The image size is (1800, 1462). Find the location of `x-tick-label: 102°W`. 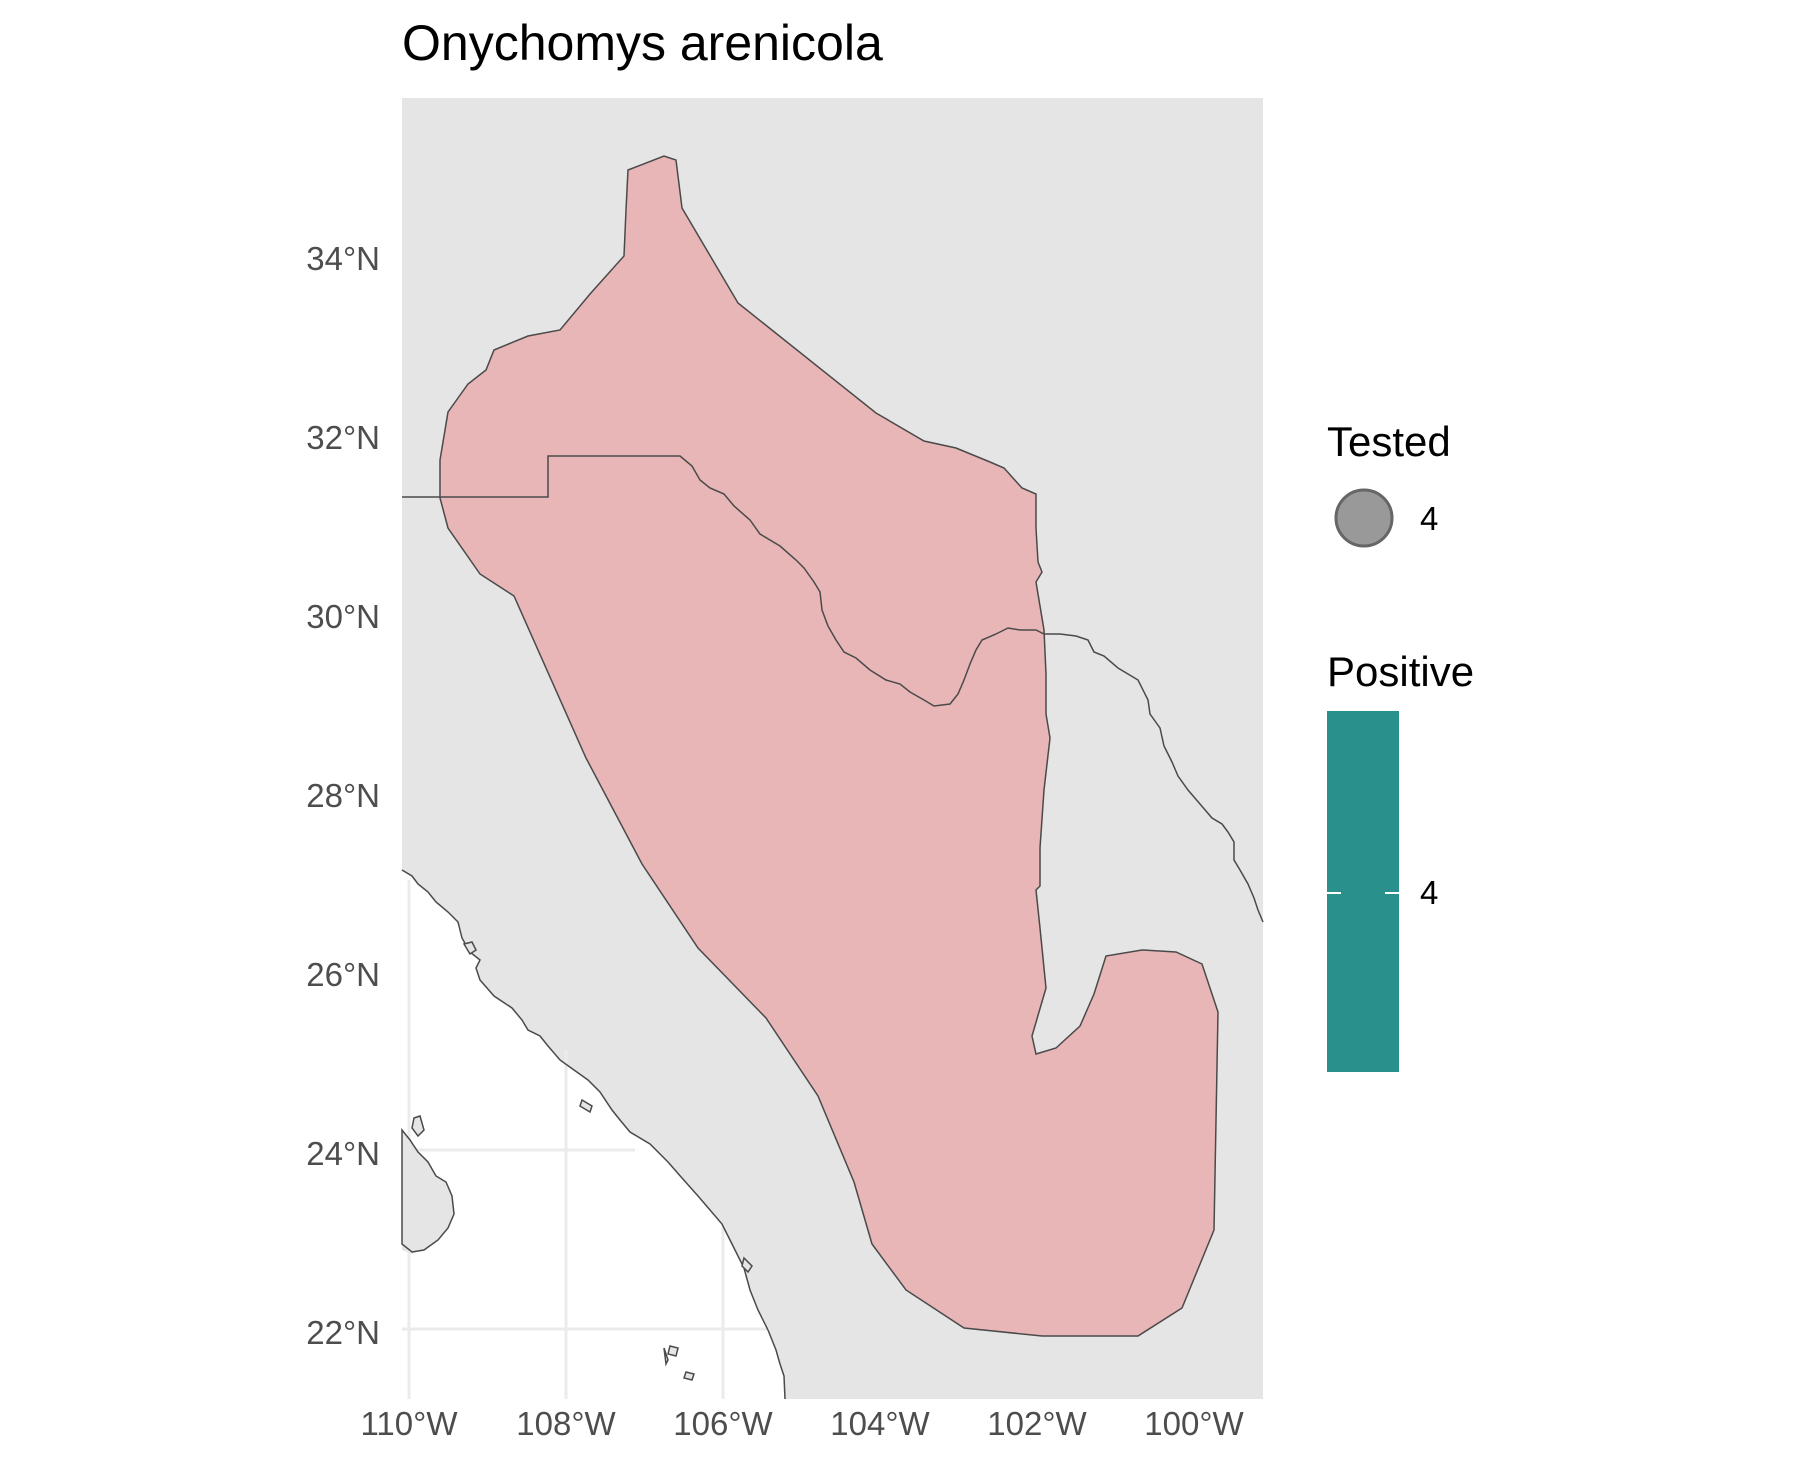

x-tick-label: 102°W is located at coordinates (1037, 1423).